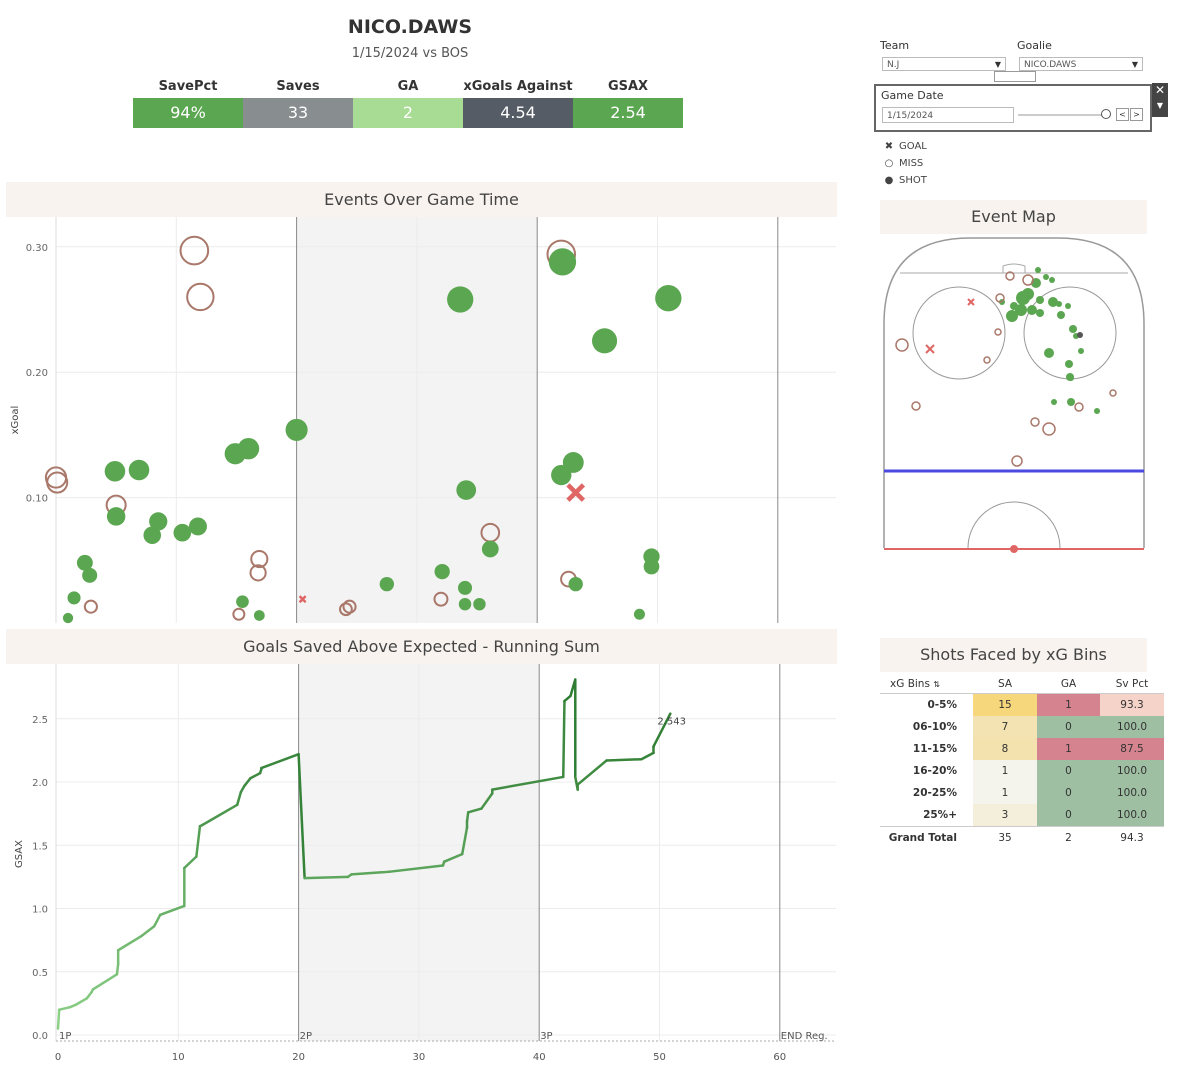  Describe the element at coordinates (298, 113) in the screenshot. I see `kpi-value: 33` at that location.